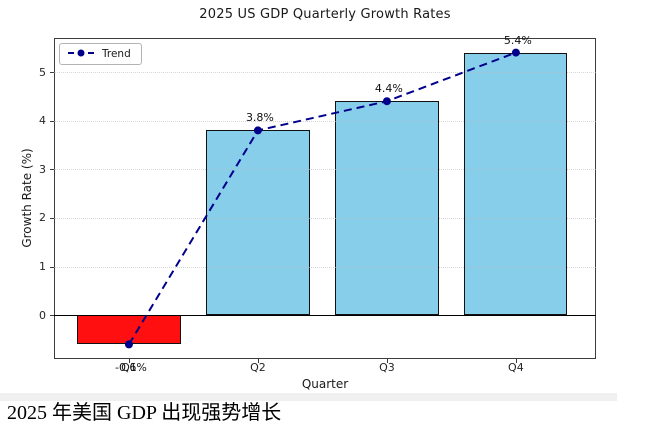 The image size is (653, 433). What do you see at coordinates (144, 413) in the screenshot?
I see `caption: 2025 年美国 GDP 出现强势增长` at bounding box center [144, 413].